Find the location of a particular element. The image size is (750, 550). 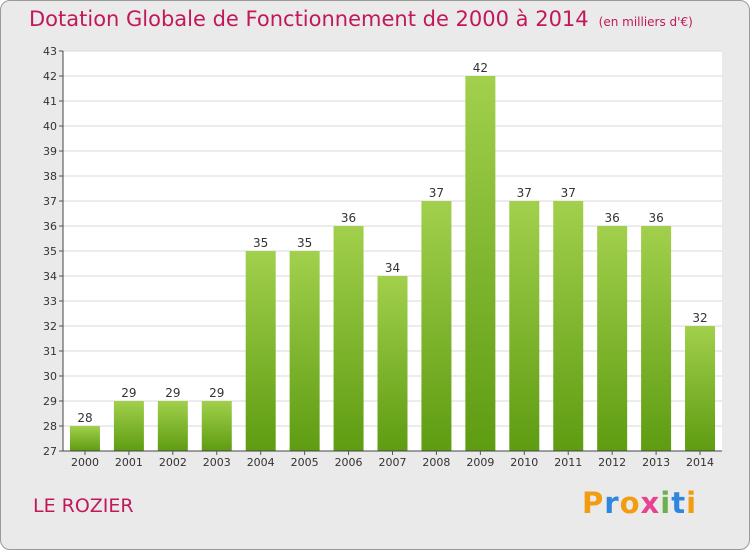

y-tick-label: 31 is located at coordinates (50, 351).